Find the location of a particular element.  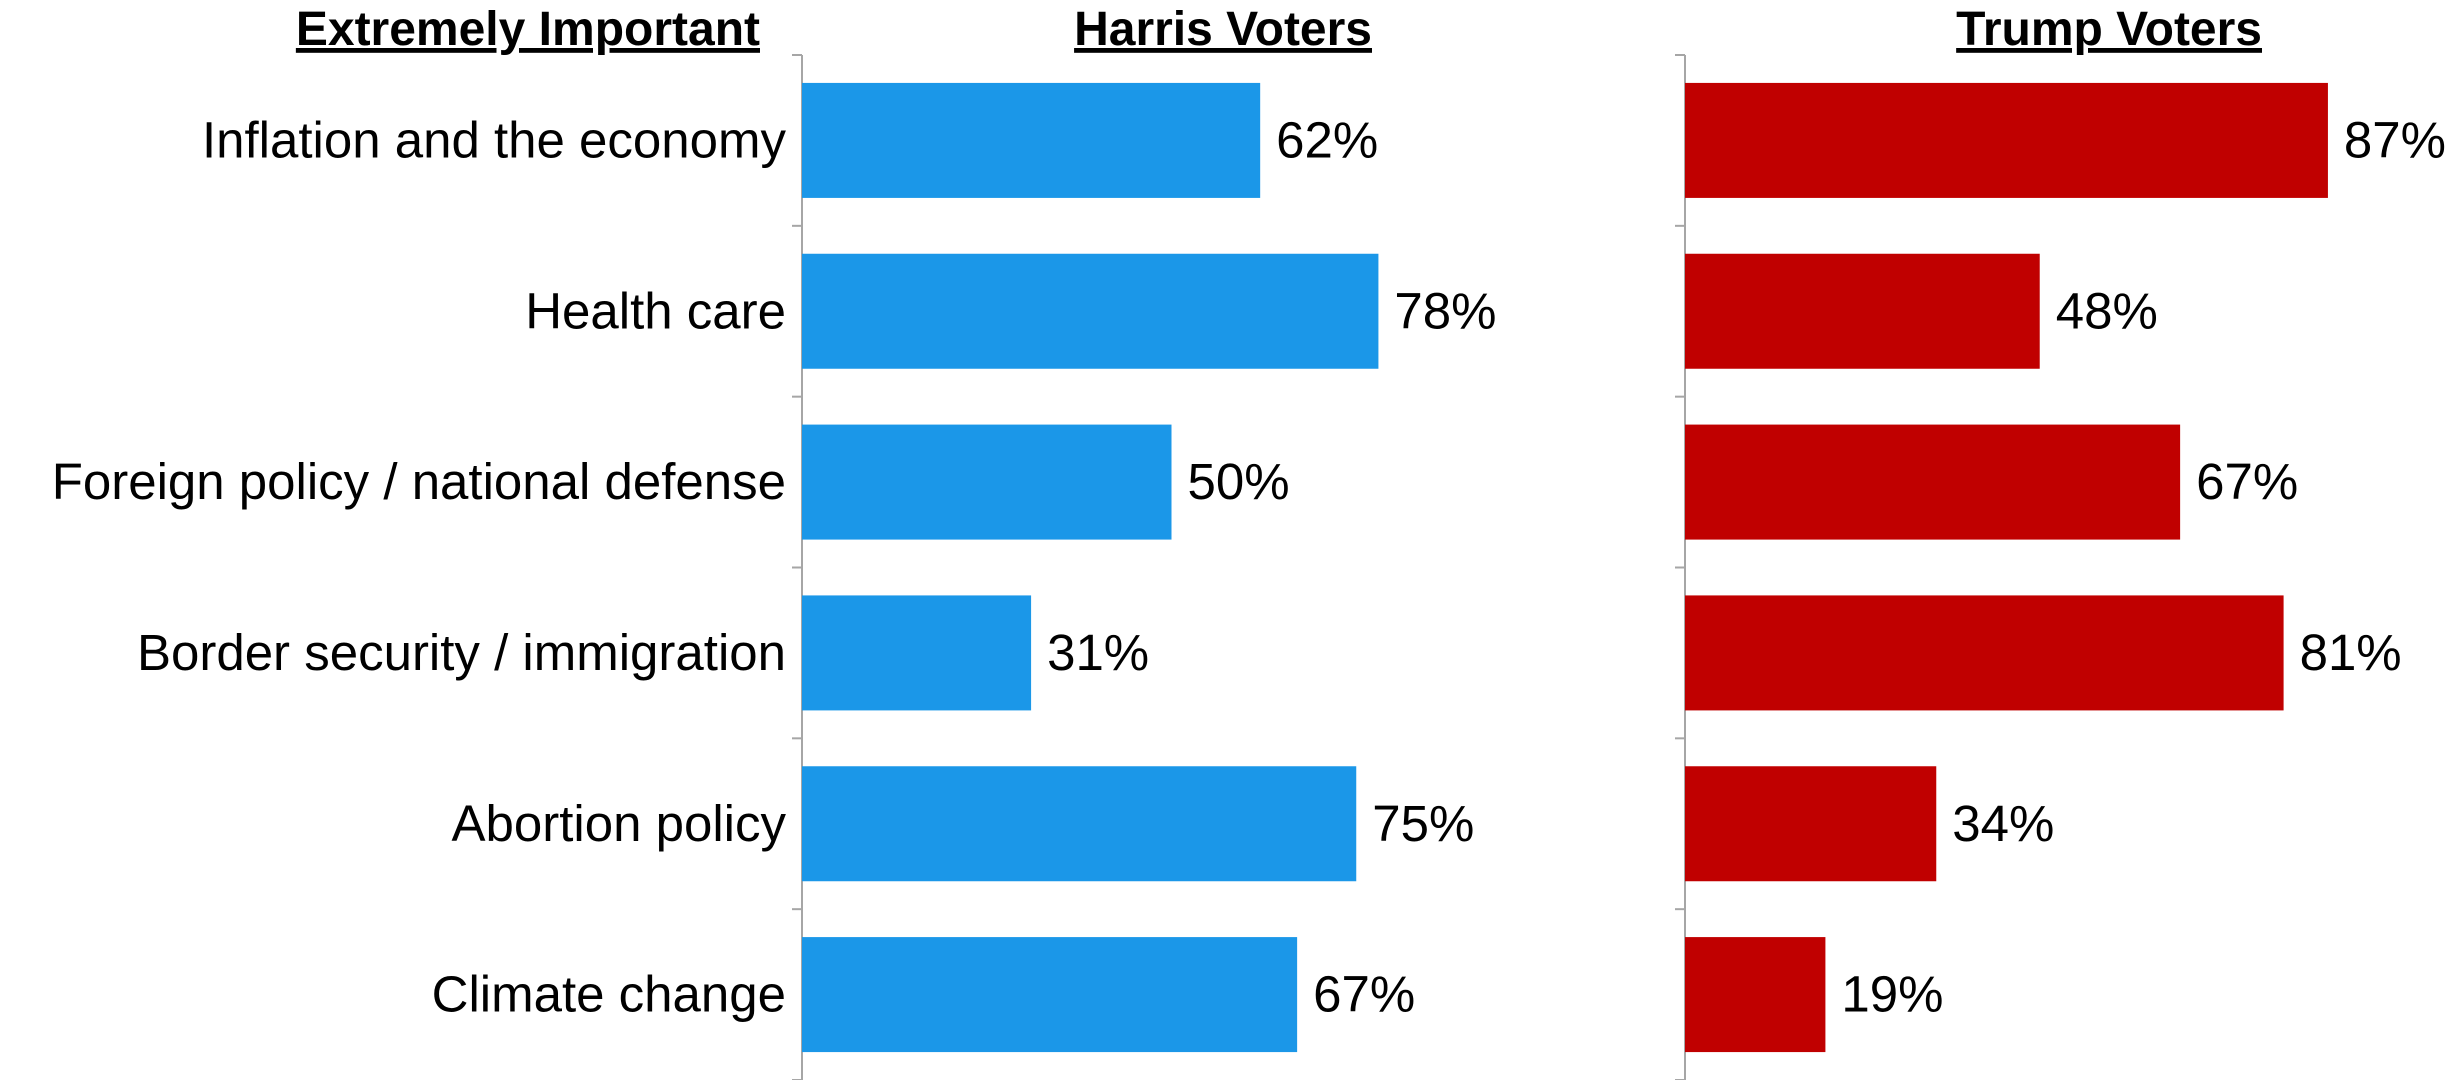

data-label: 87% is located at coordinates (2395, 139).